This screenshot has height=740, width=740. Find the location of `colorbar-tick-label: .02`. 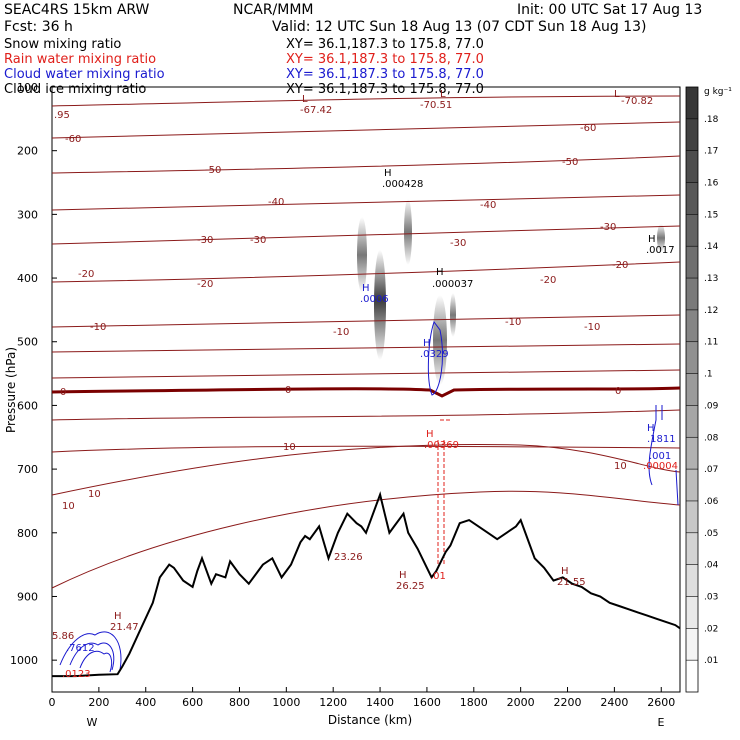

colorbar-tick-label: .02 is located at coordinates (711, 629).